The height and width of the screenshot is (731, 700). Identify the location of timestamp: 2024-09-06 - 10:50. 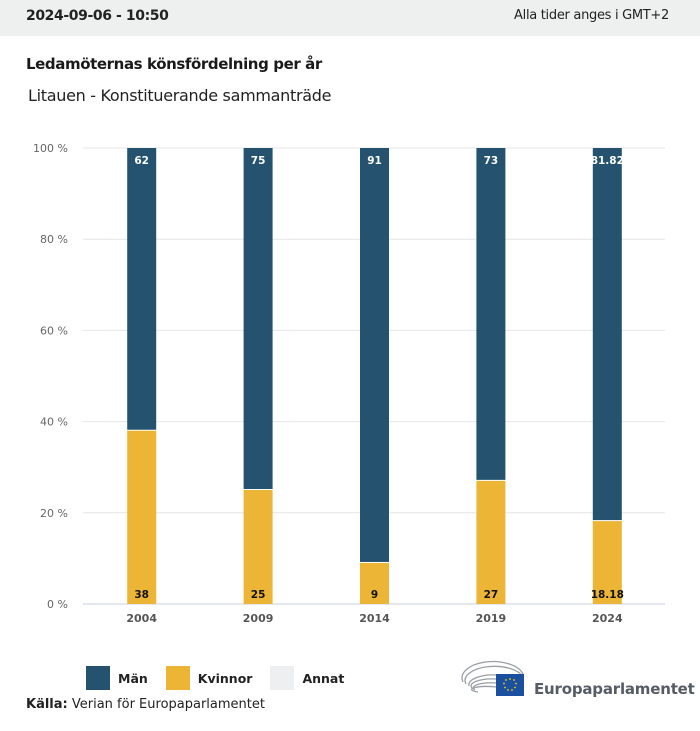
(97, 16).